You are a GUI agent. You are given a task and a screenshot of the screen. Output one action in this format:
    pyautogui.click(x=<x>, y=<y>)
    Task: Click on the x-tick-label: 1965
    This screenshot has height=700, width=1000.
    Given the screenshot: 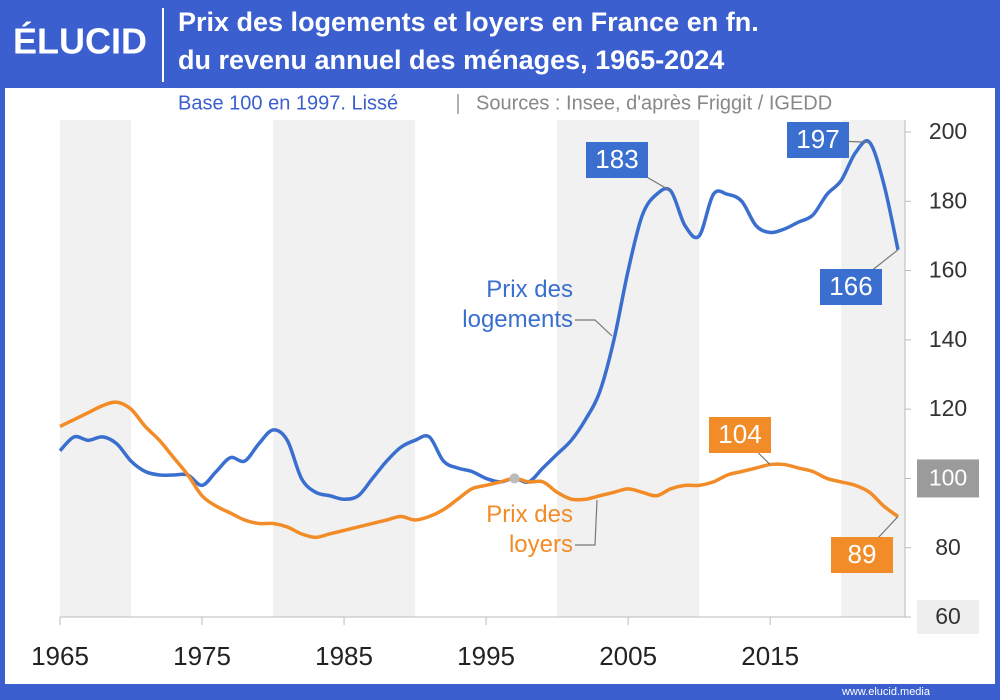 What is the action you would take?
    pyautogui.click(x=60, y=656)
    